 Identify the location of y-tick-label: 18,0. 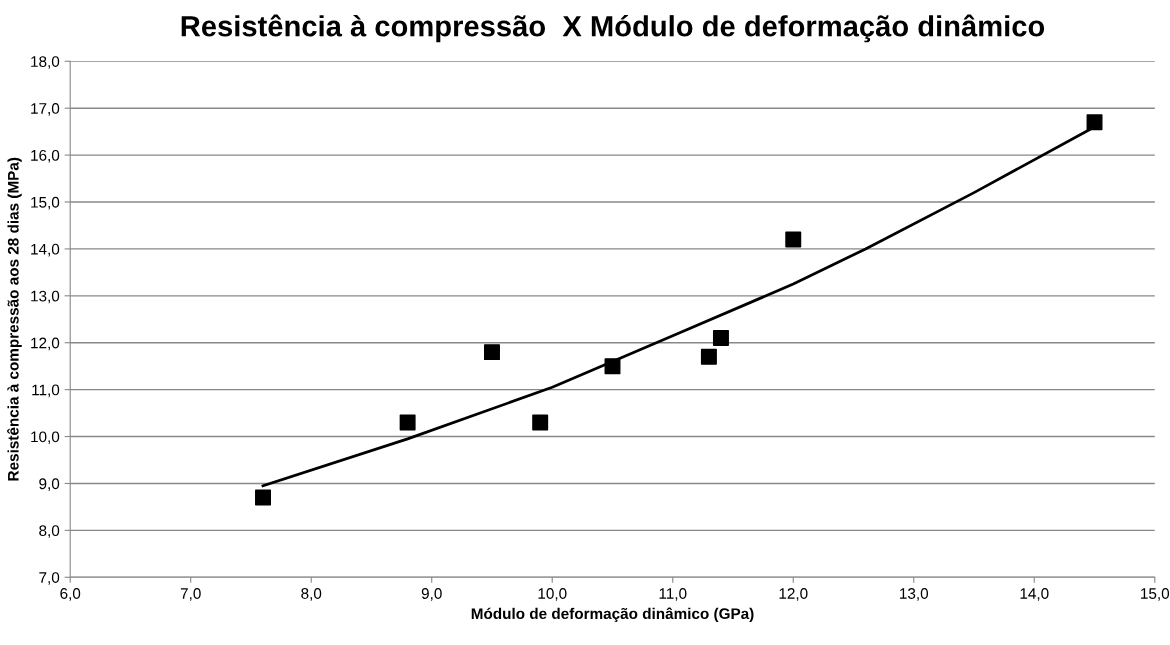
(45, 62).